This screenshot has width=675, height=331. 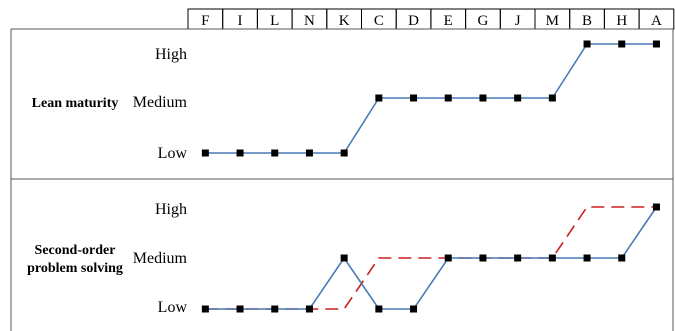 What do you see at coordinates (240, 21) in the screenshot?
I see `column-header-label: I` at bounding box center [240, 21].